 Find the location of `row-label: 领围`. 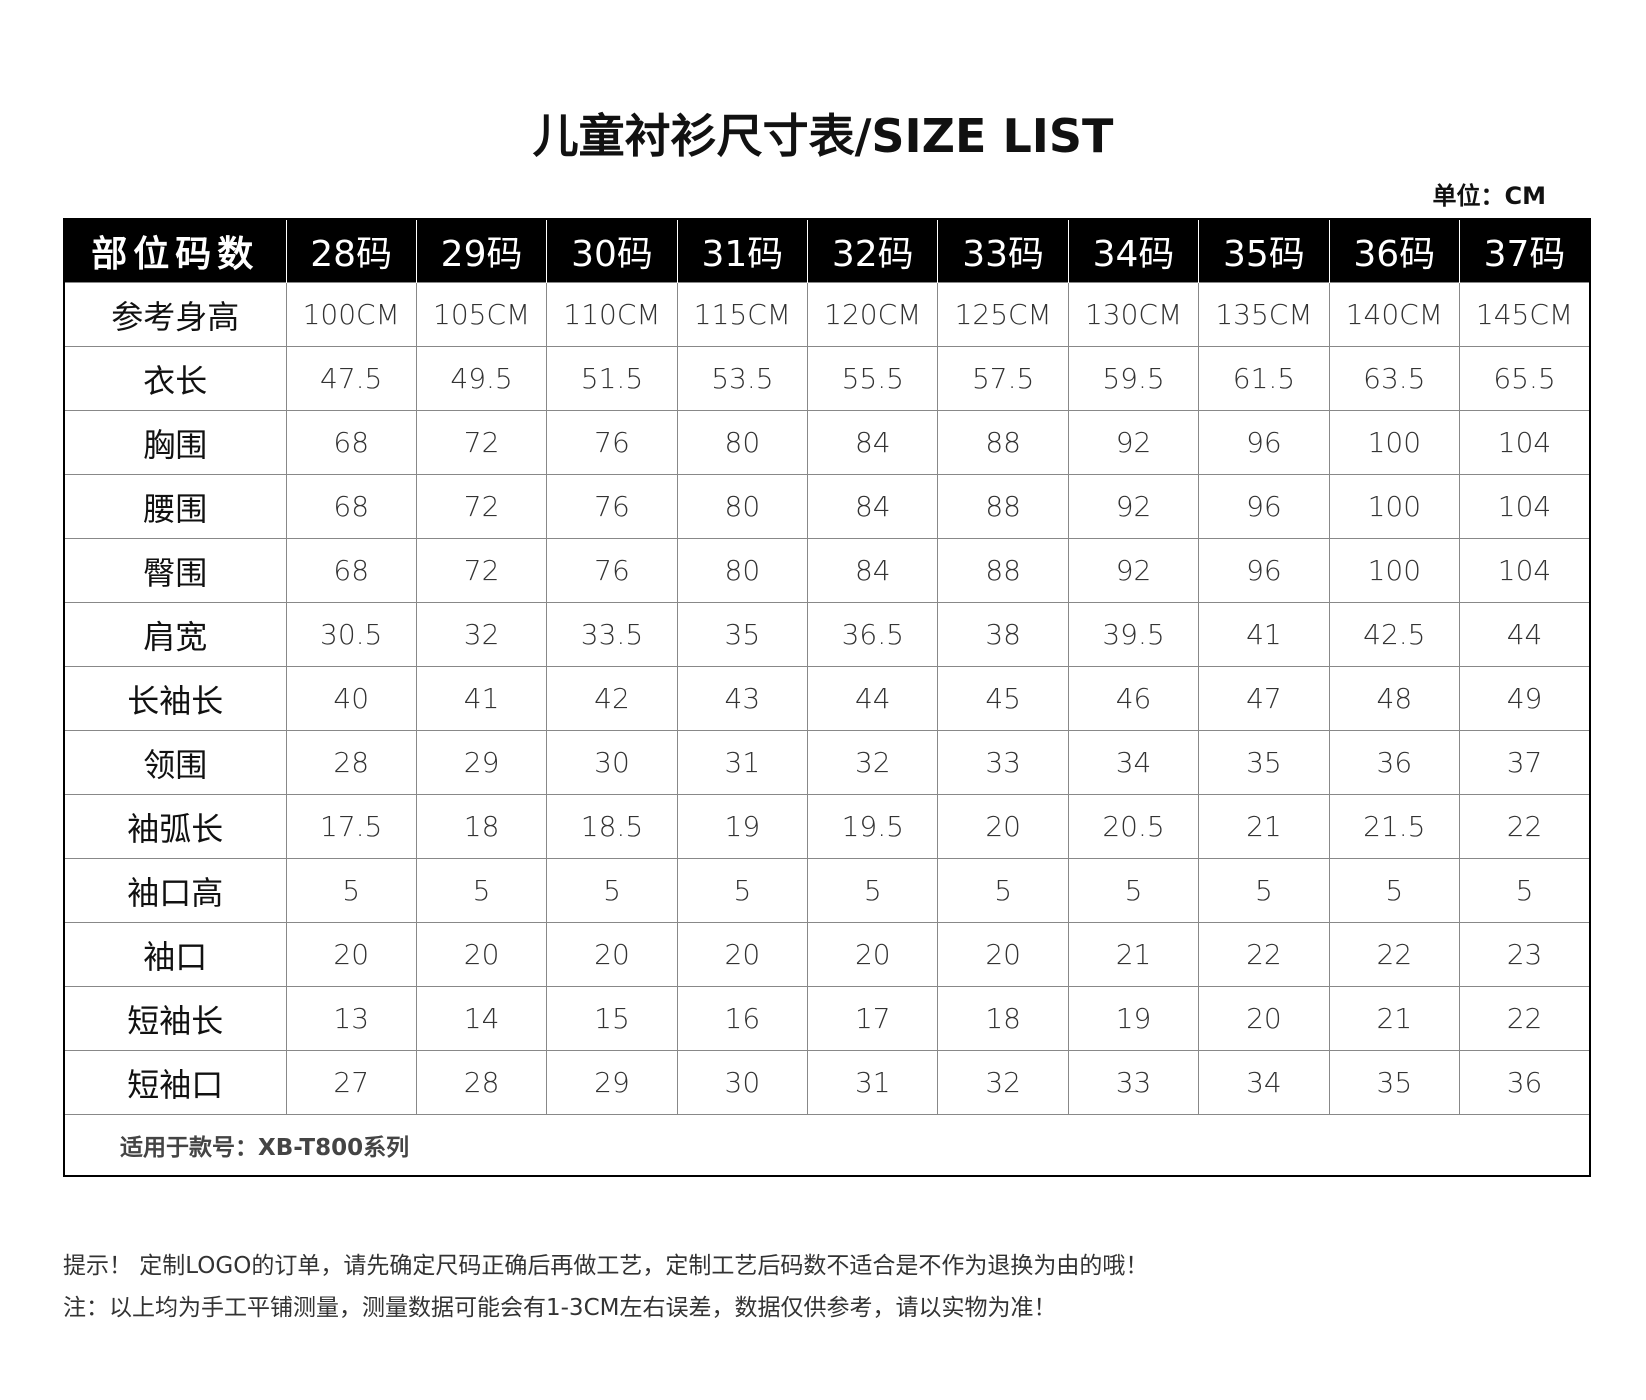

row-label: 领围 is located at coordinates (175, 762).